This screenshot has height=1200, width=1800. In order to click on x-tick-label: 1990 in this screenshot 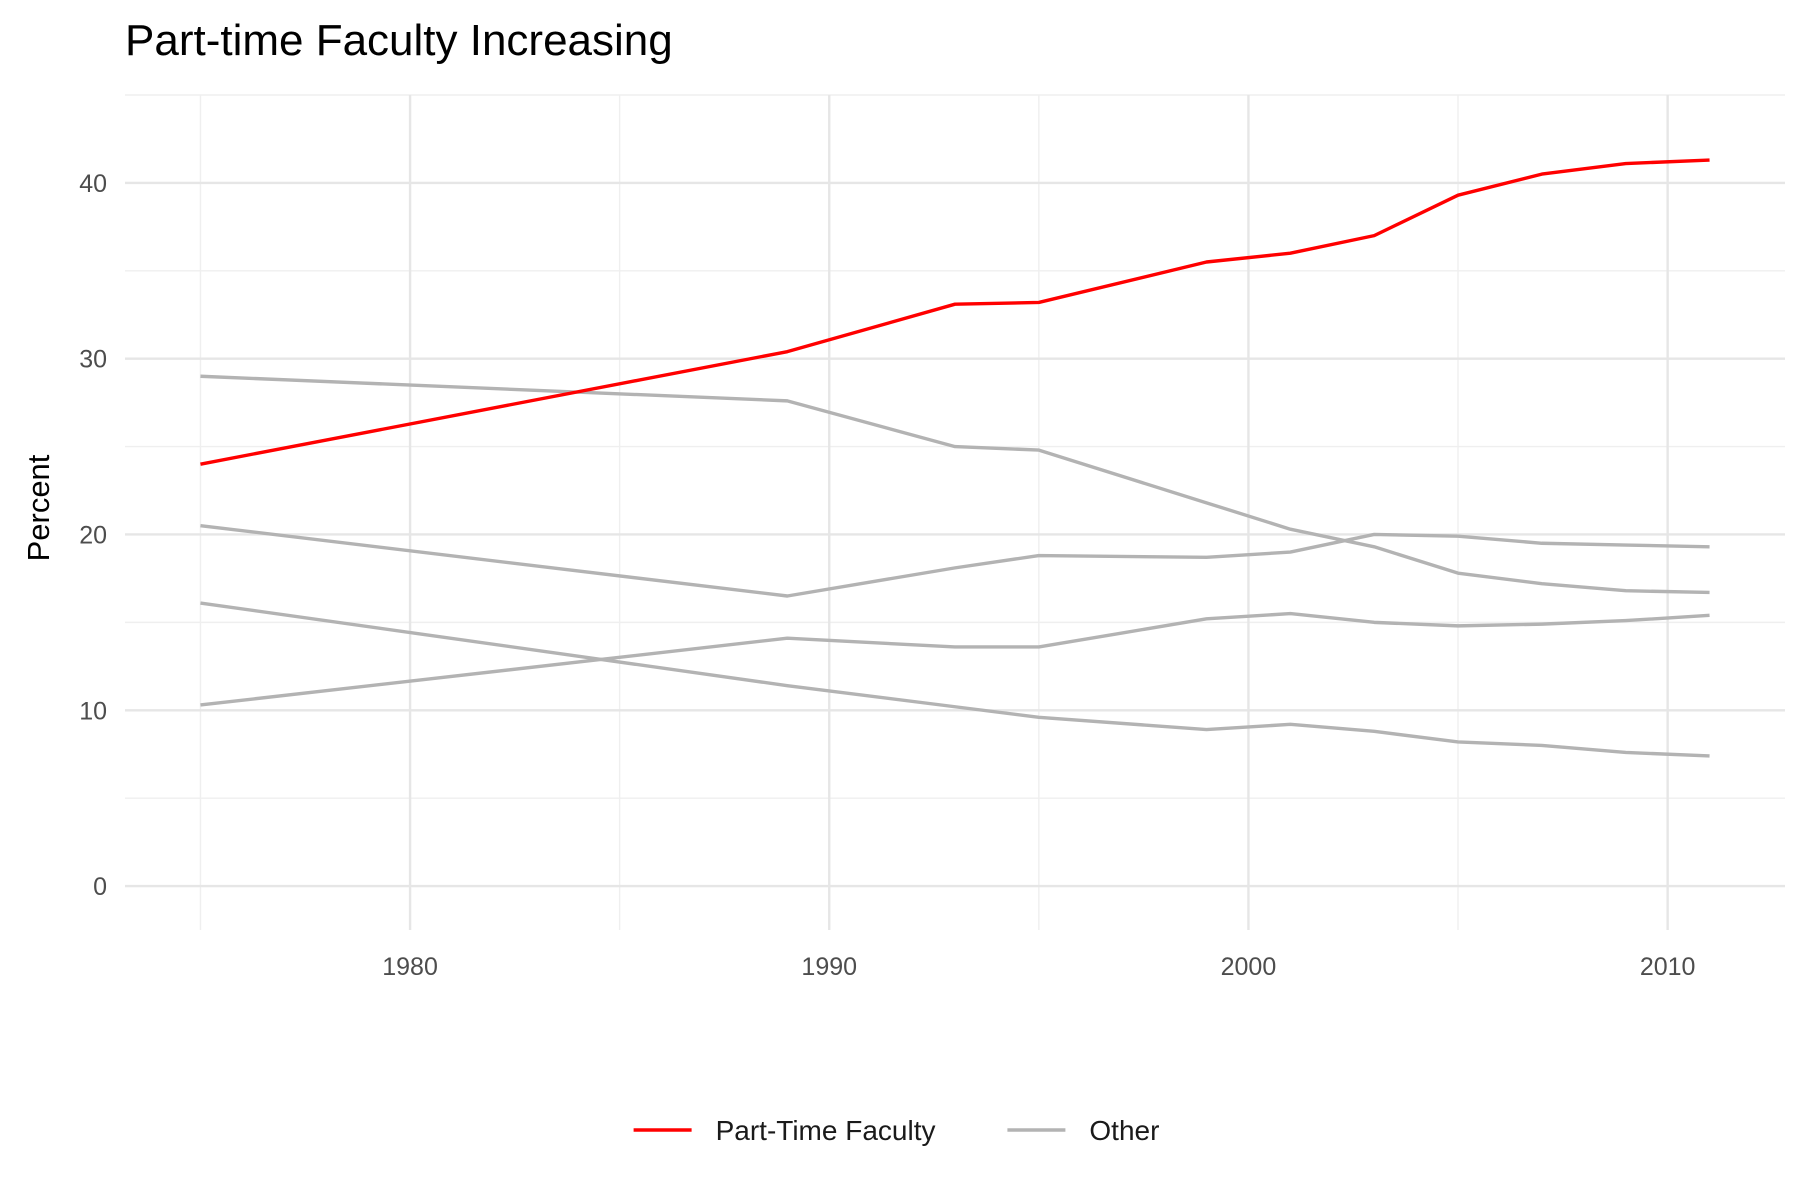, I will do `click(829, 967)`.